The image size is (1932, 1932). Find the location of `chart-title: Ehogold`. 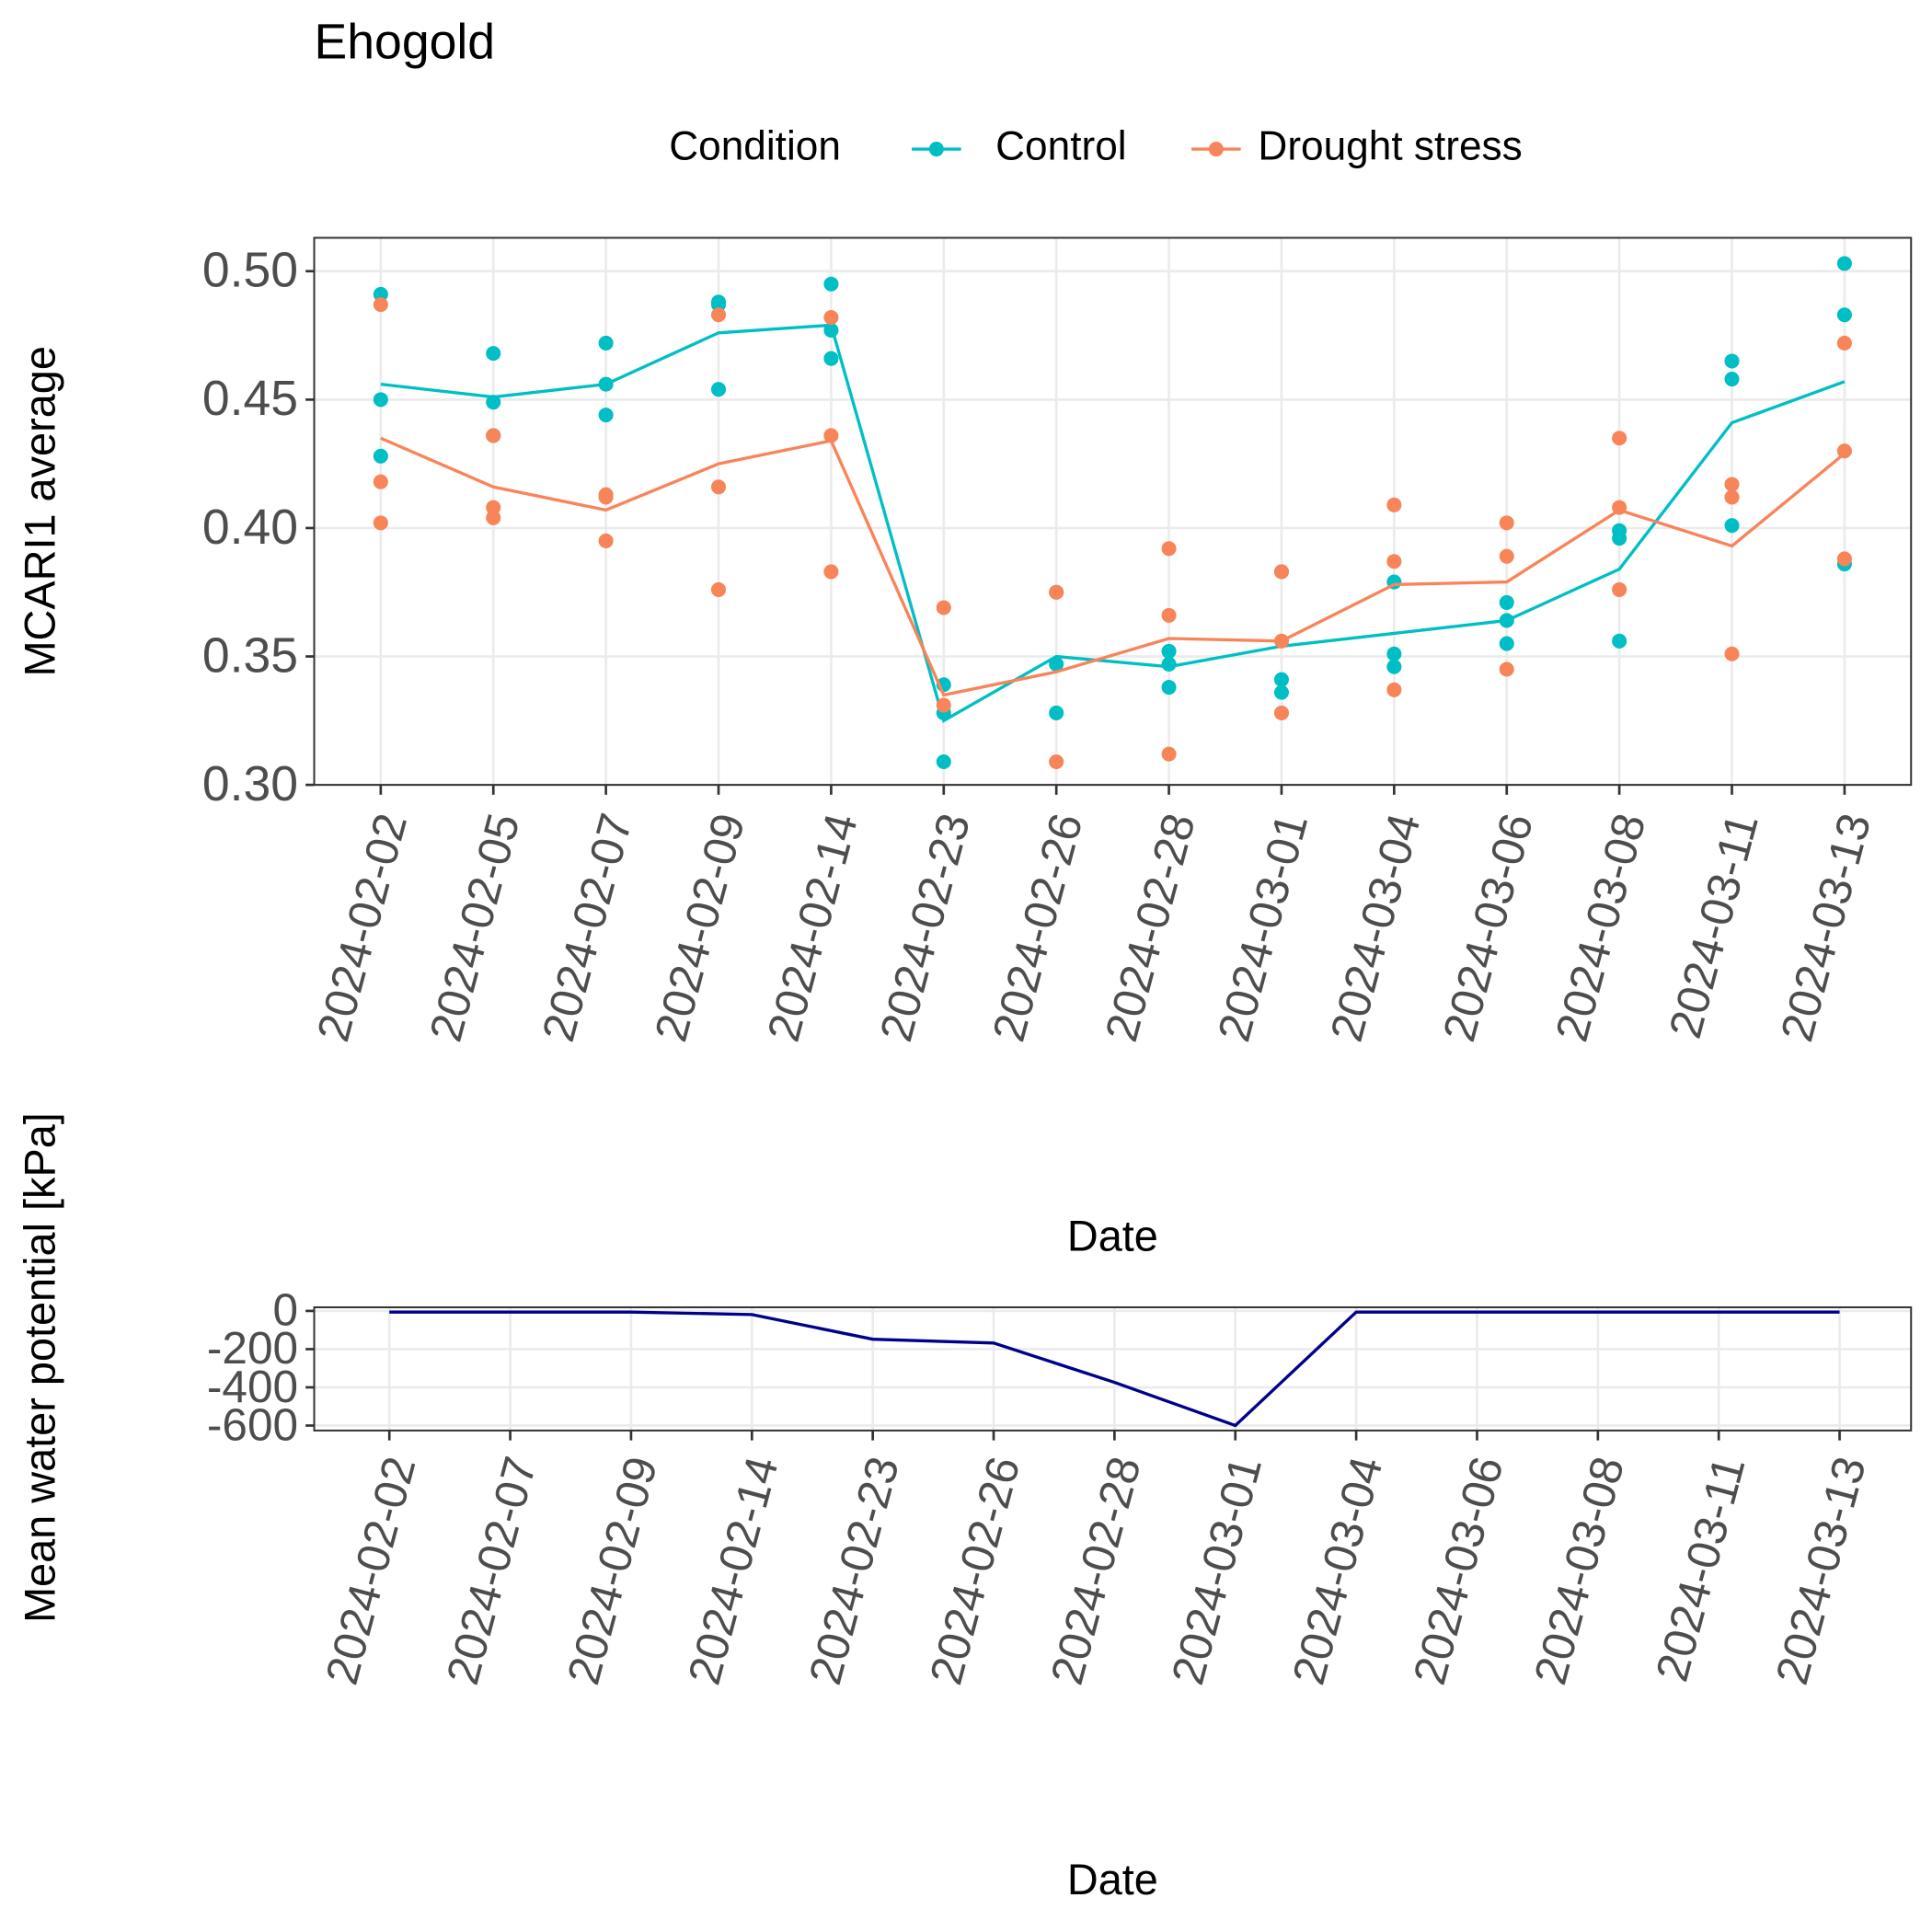

chart-title: Ehogold is located at coordinates (405, 43).